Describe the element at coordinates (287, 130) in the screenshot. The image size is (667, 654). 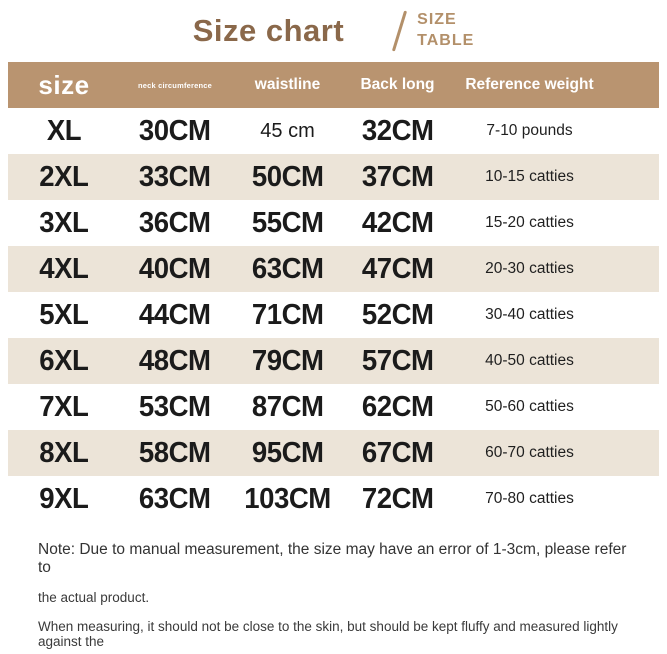
I see `cell-waistline: 45 cm` at that location.